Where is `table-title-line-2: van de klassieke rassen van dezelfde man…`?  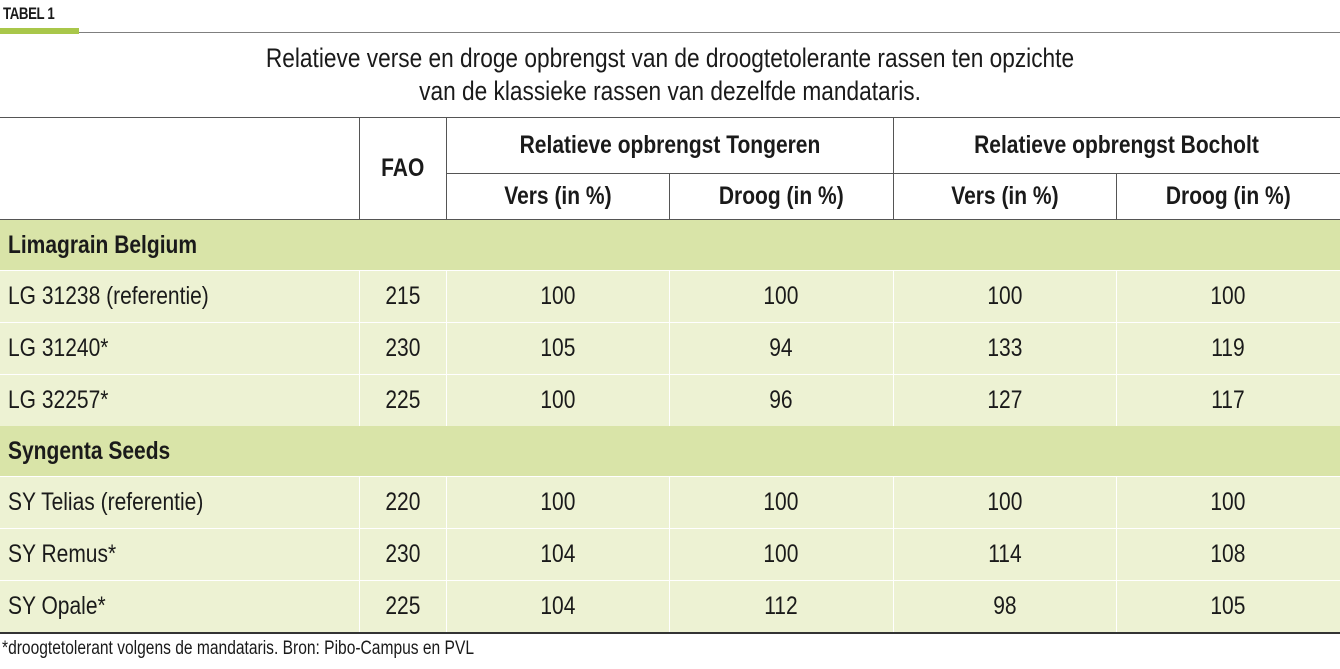 table-title-line-2: van de klassieke rassen van dezelfde man… is located at coordinates (670, 91).